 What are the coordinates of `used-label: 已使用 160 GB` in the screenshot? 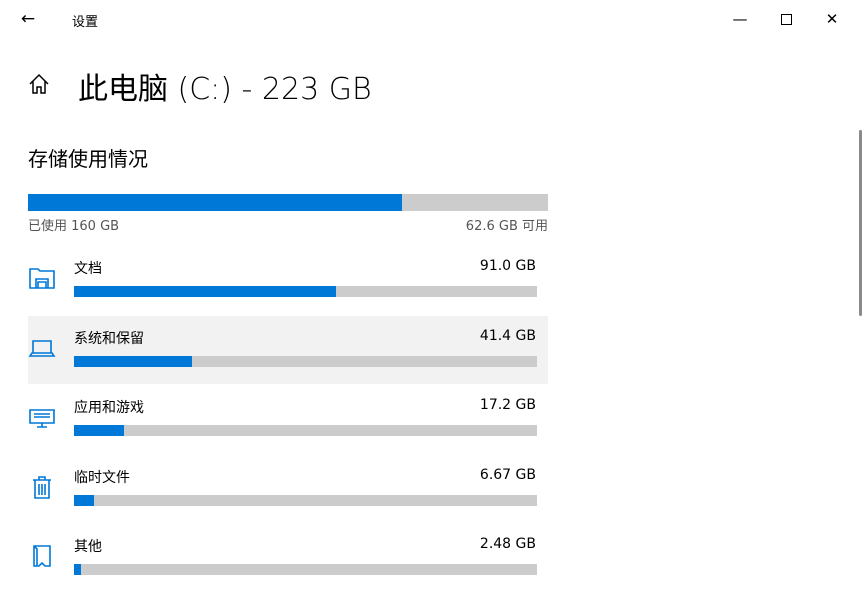 It's located at (74, 226).